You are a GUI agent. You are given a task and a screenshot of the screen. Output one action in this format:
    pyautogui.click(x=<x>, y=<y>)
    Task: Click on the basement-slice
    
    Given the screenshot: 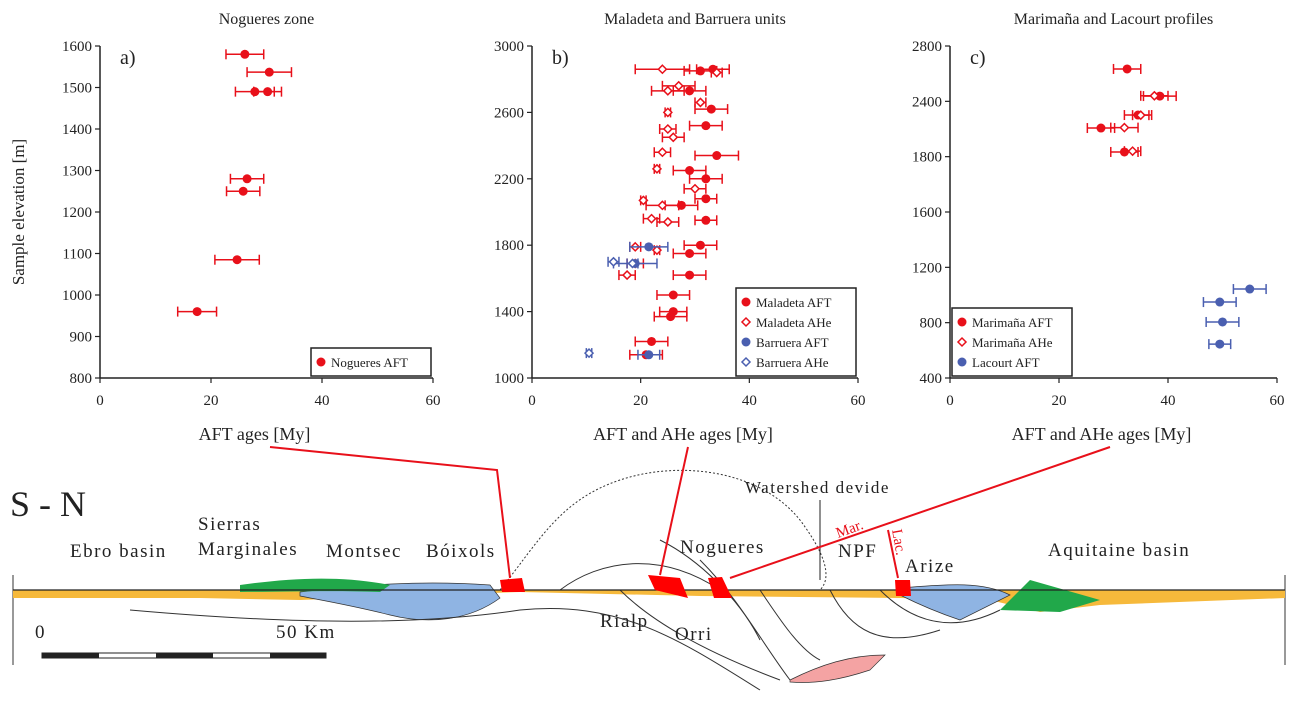 What is the action you would take?
    pyautogui.click(x=837, y=668)
    